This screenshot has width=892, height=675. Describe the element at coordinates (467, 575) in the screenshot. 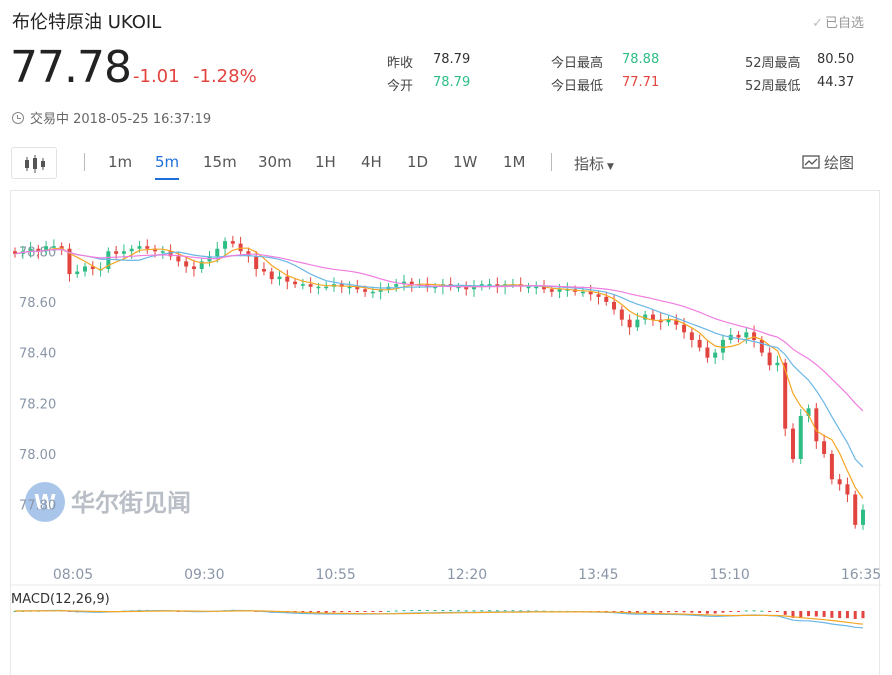

I see `x-tick-label: 12:20` at that location.